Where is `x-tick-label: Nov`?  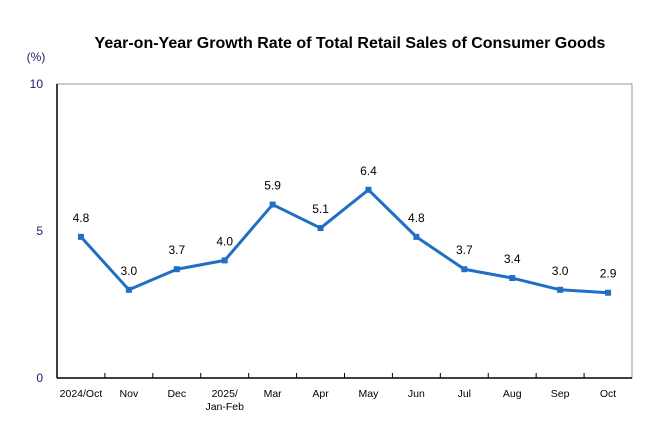 x-tick-label: Nov is located at coordinates (129, 394).